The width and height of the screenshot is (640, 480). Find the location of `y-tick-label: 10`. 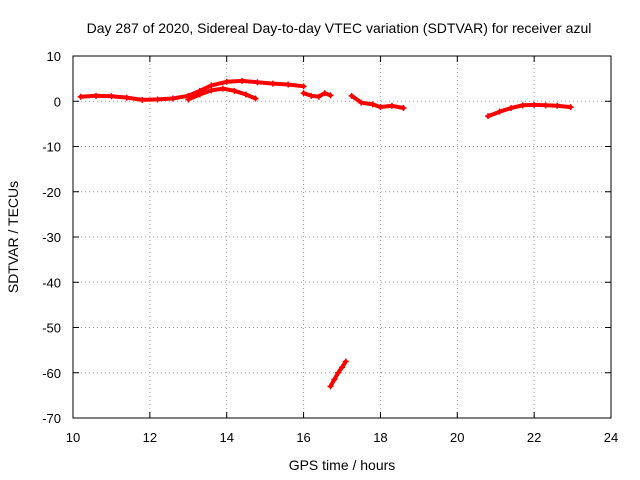

y-tick-label: 10 is located at coordinates (54, 56).